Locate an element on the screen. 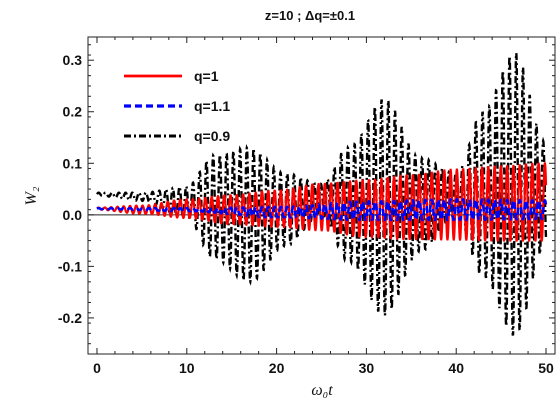  y-tick-label: 0.0 is located at coordinates (73, 215).